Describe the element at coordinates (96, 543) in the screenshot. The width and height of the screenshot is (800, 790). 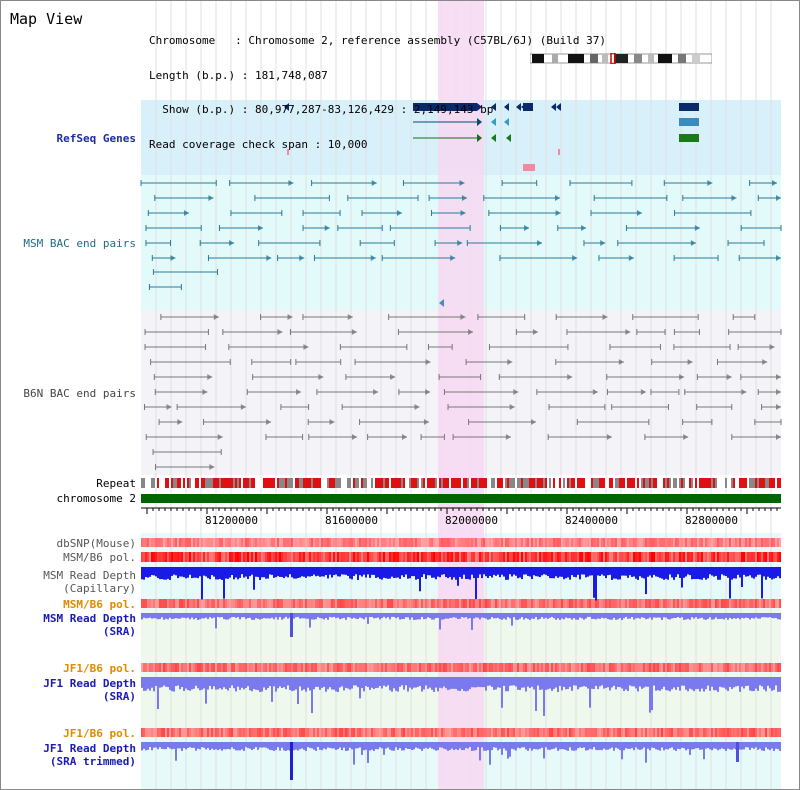
I see `dbsnp-label: dbSNP(Mouse)` at that location.